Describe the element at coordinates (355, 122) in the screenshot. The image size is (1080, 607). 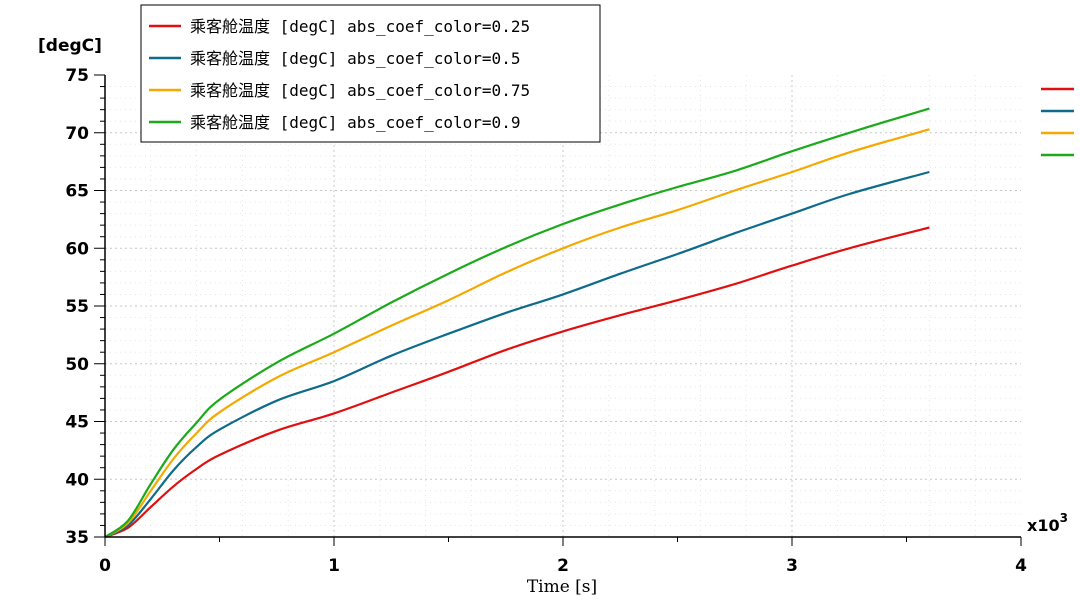
I see `legend-entry-label: 乘客舱温度 [degC] abs_coef_color=0.9` at that location.